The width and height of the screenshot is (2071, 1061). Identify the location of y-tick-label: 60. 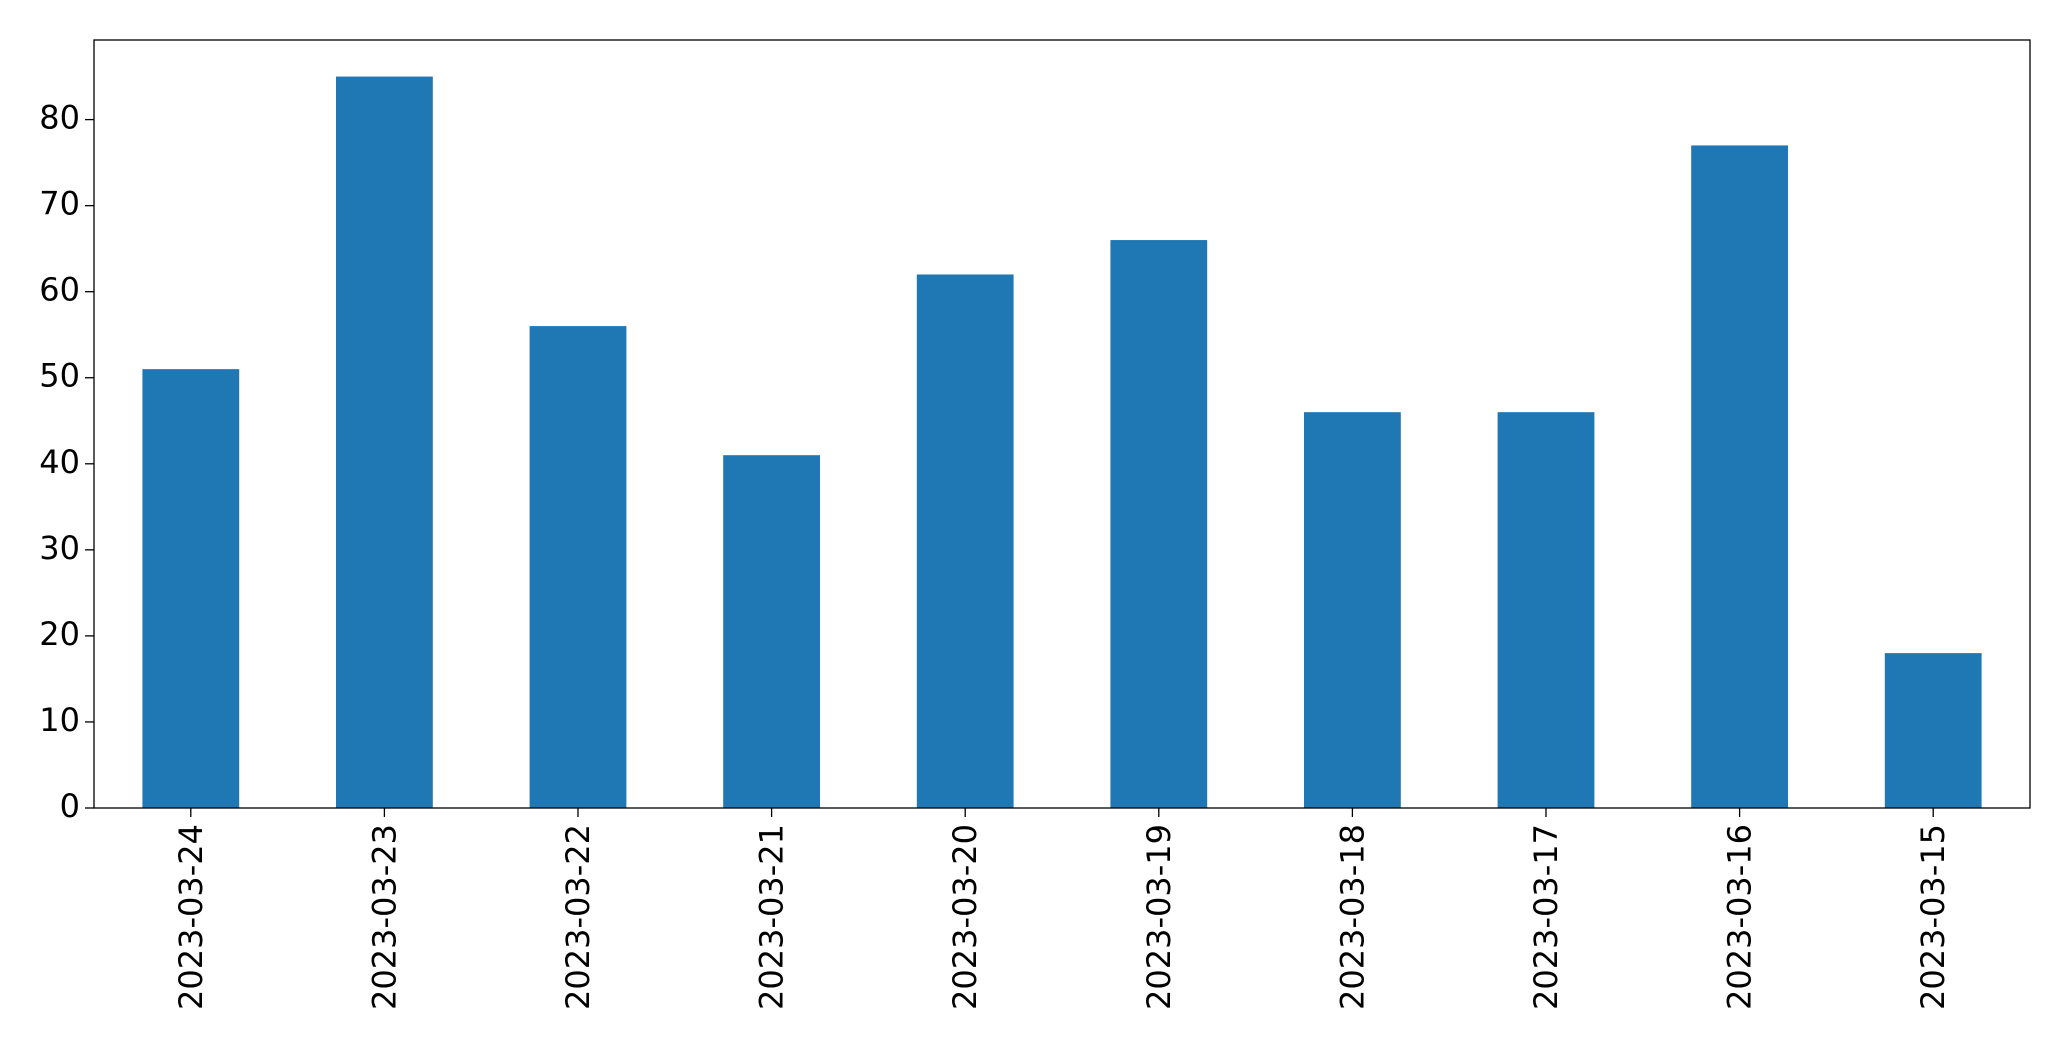
(59, 290).